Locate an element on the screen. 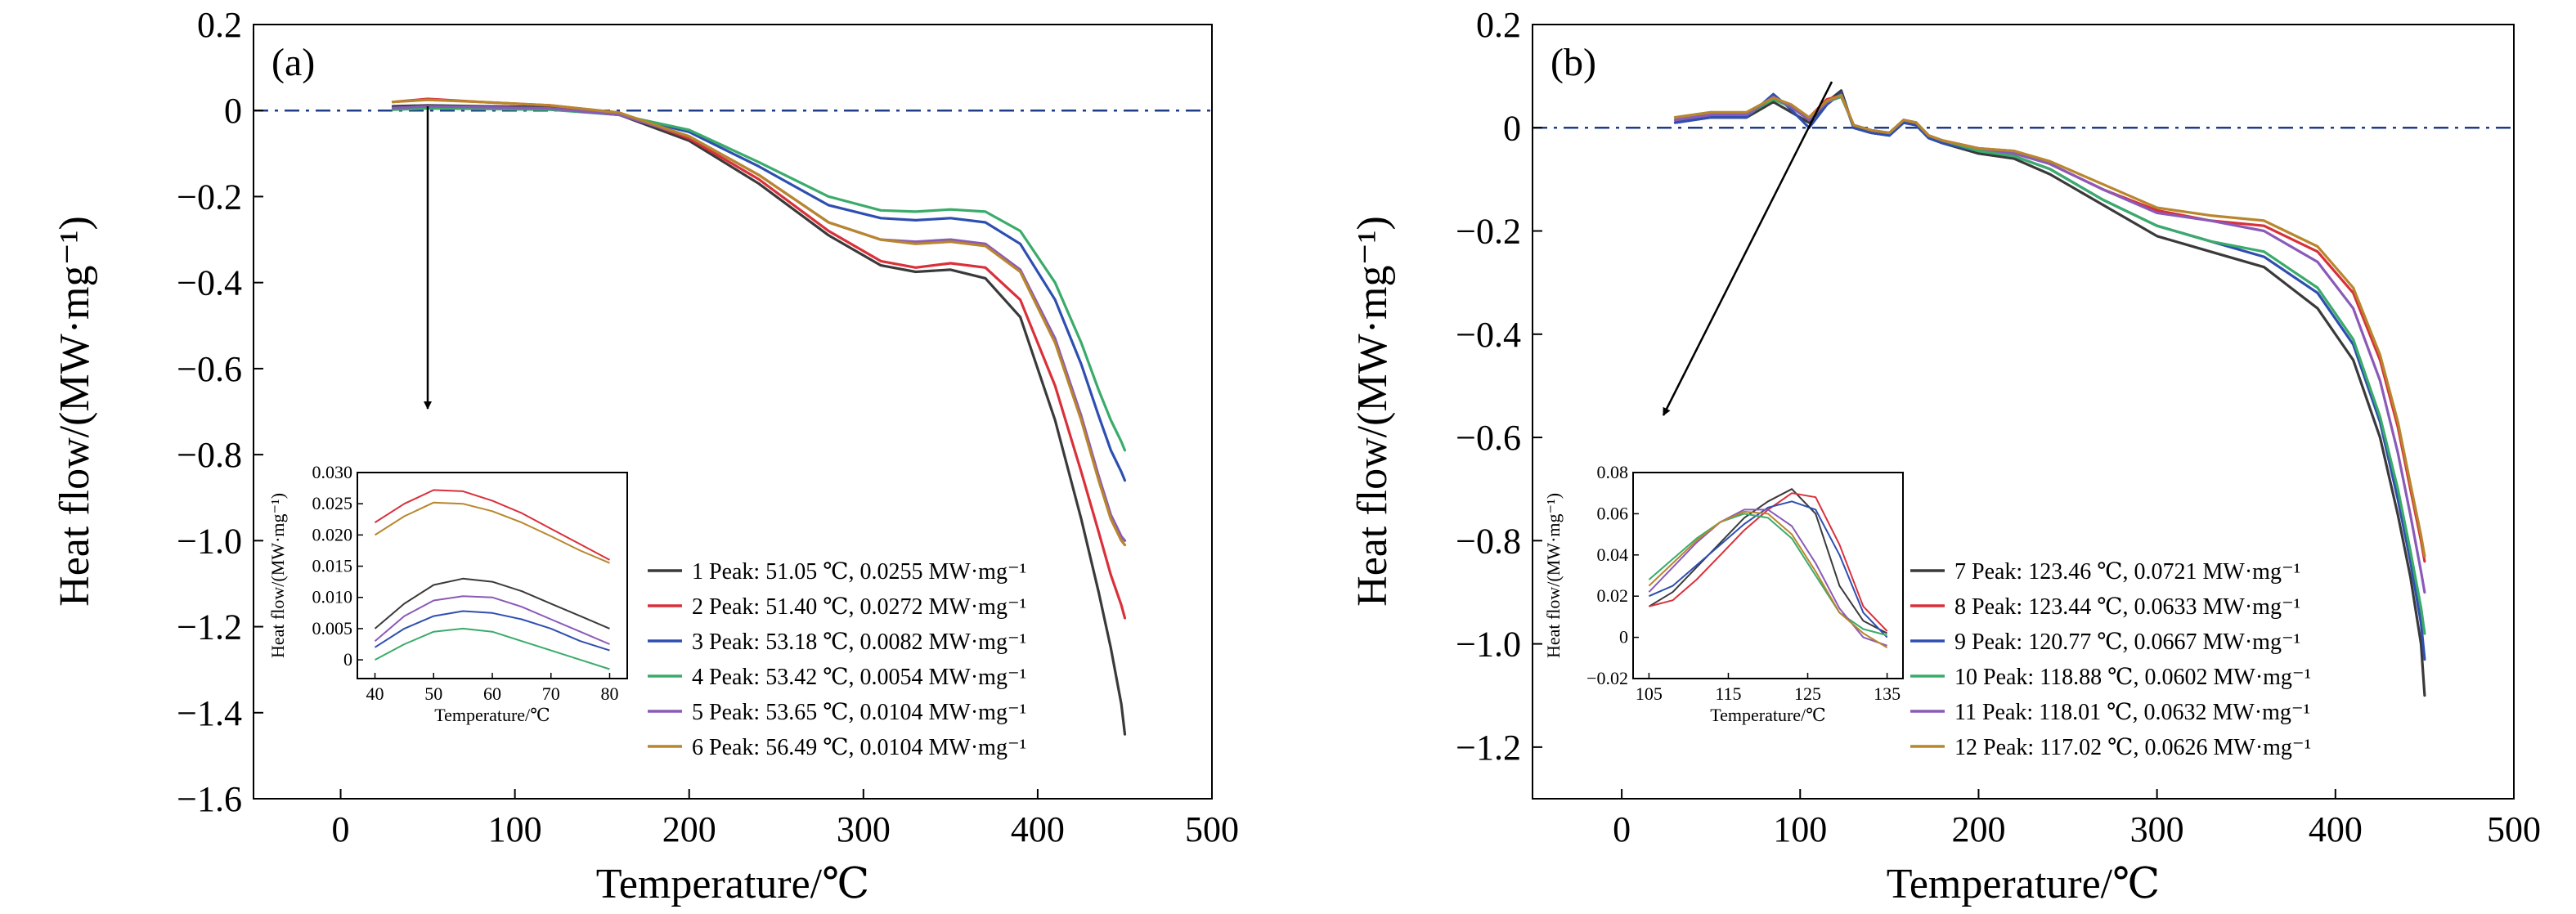 The width and height of the screenshot is (2576, 914). inset-y-tick-label: 0.015 is located at coordinates (333, 566).